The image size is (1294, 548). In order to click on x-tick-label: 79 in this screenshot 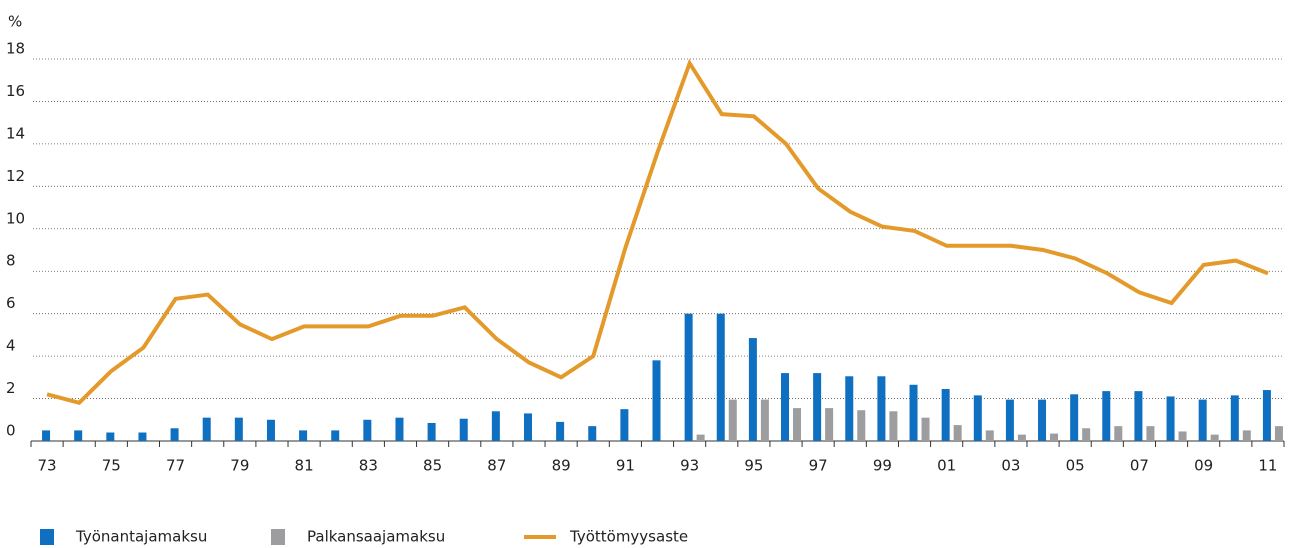, I will do `click(239, 466)`.